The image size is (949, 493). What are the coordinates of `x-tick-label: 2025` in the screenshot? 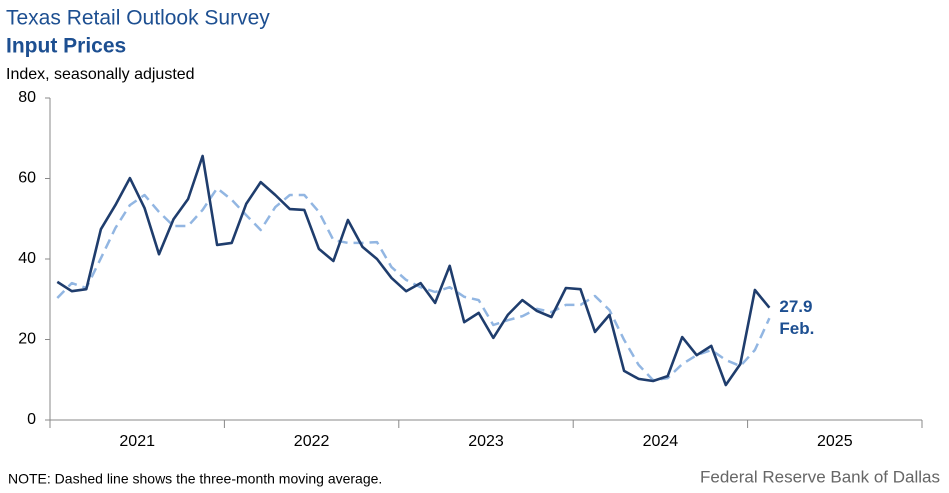 It's located at (835, 441).